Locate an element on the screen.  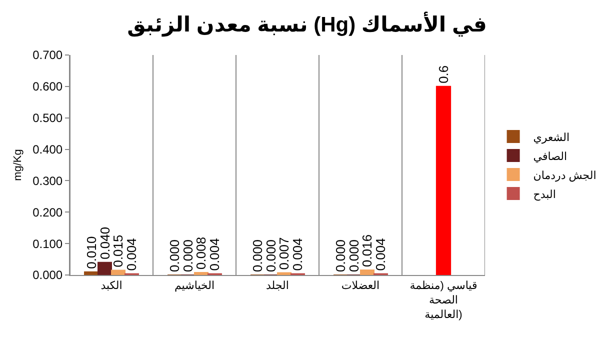
x-tick-label: الخياشيم is located at coordinates (194, 286).